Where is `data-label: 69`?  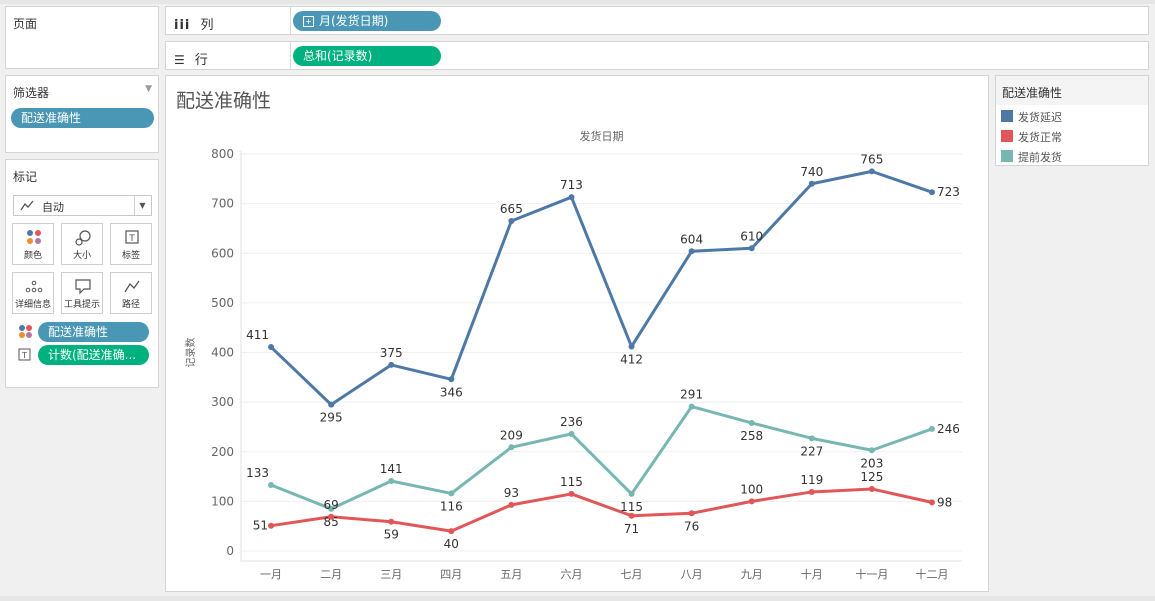
data-label: 69 is located at coordinates (330, 505).